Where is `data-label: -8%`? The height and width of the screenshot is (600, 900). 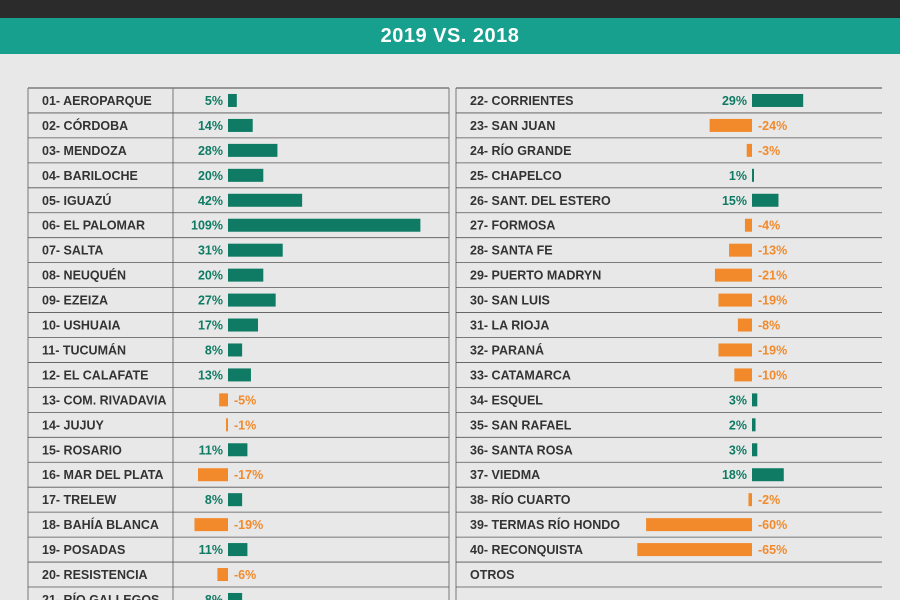 data-label: -8% is located at coordinates (769, 326).